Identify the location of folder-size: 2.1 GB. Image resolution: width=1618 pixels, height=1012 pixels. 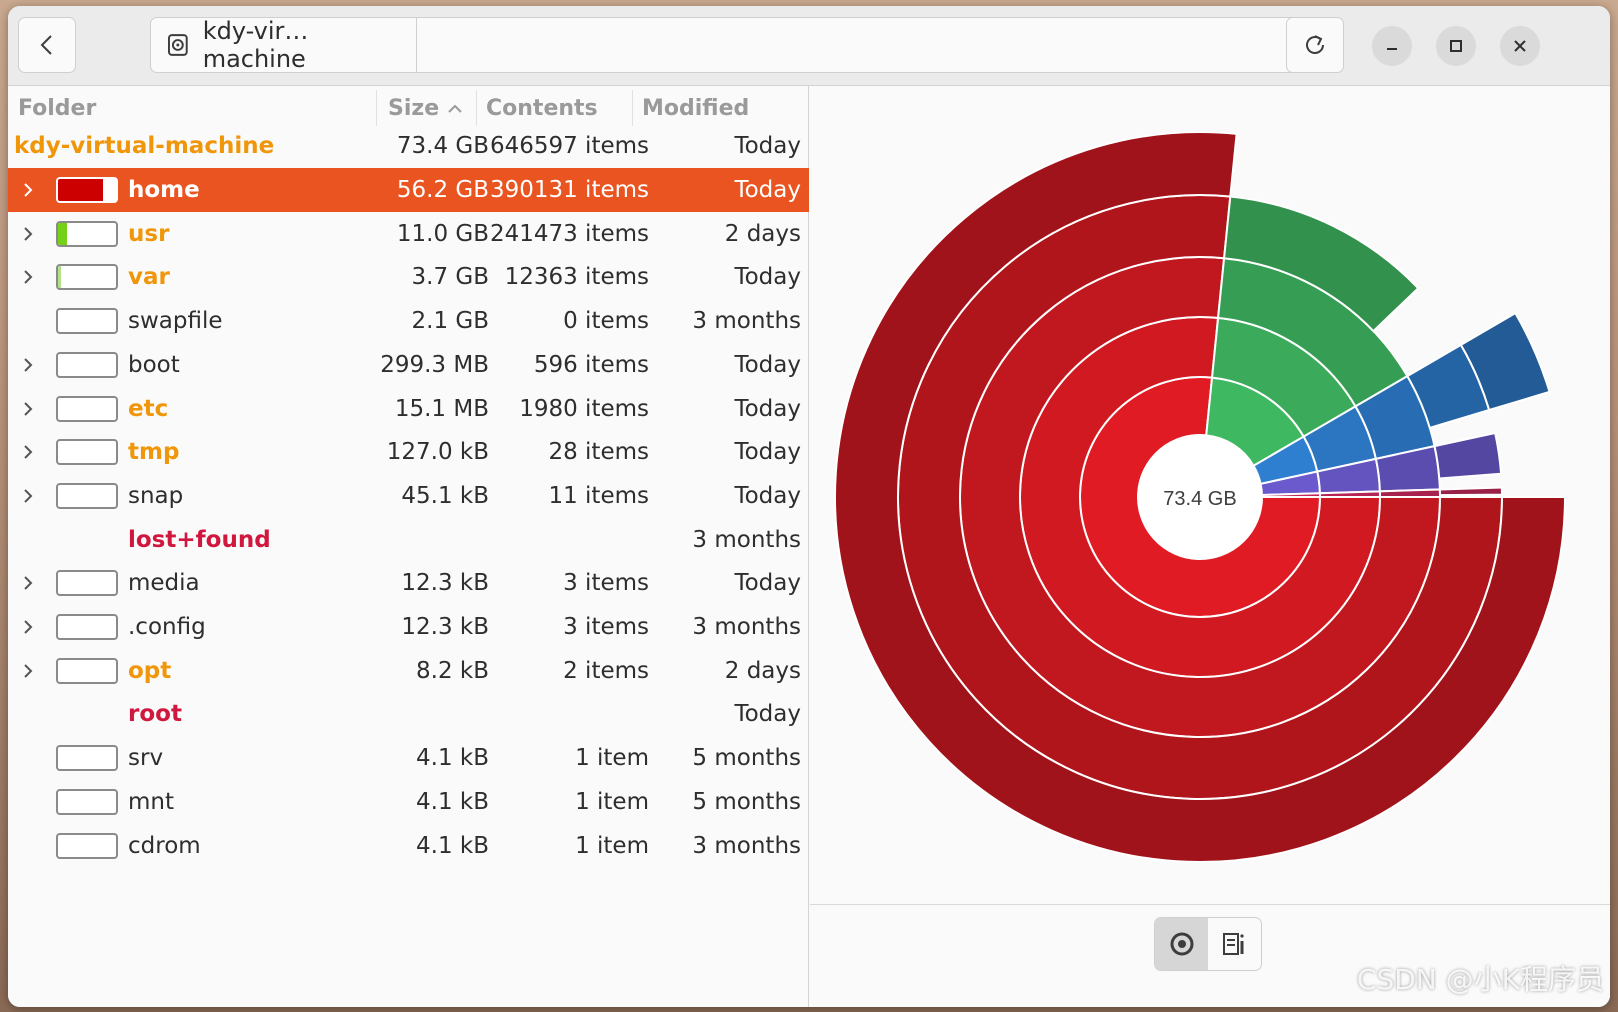
(450, 321).